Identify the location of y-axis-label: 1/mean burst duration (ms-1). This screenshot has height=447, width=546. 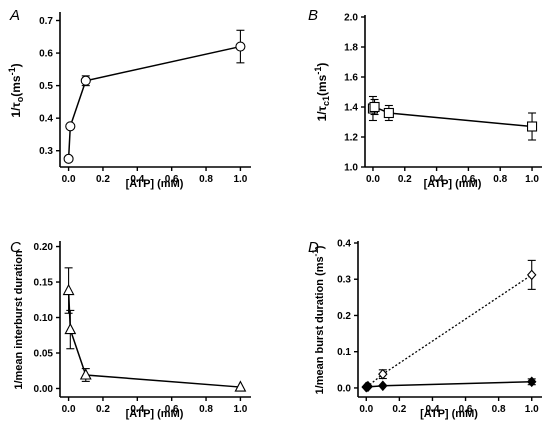
(318, 319).